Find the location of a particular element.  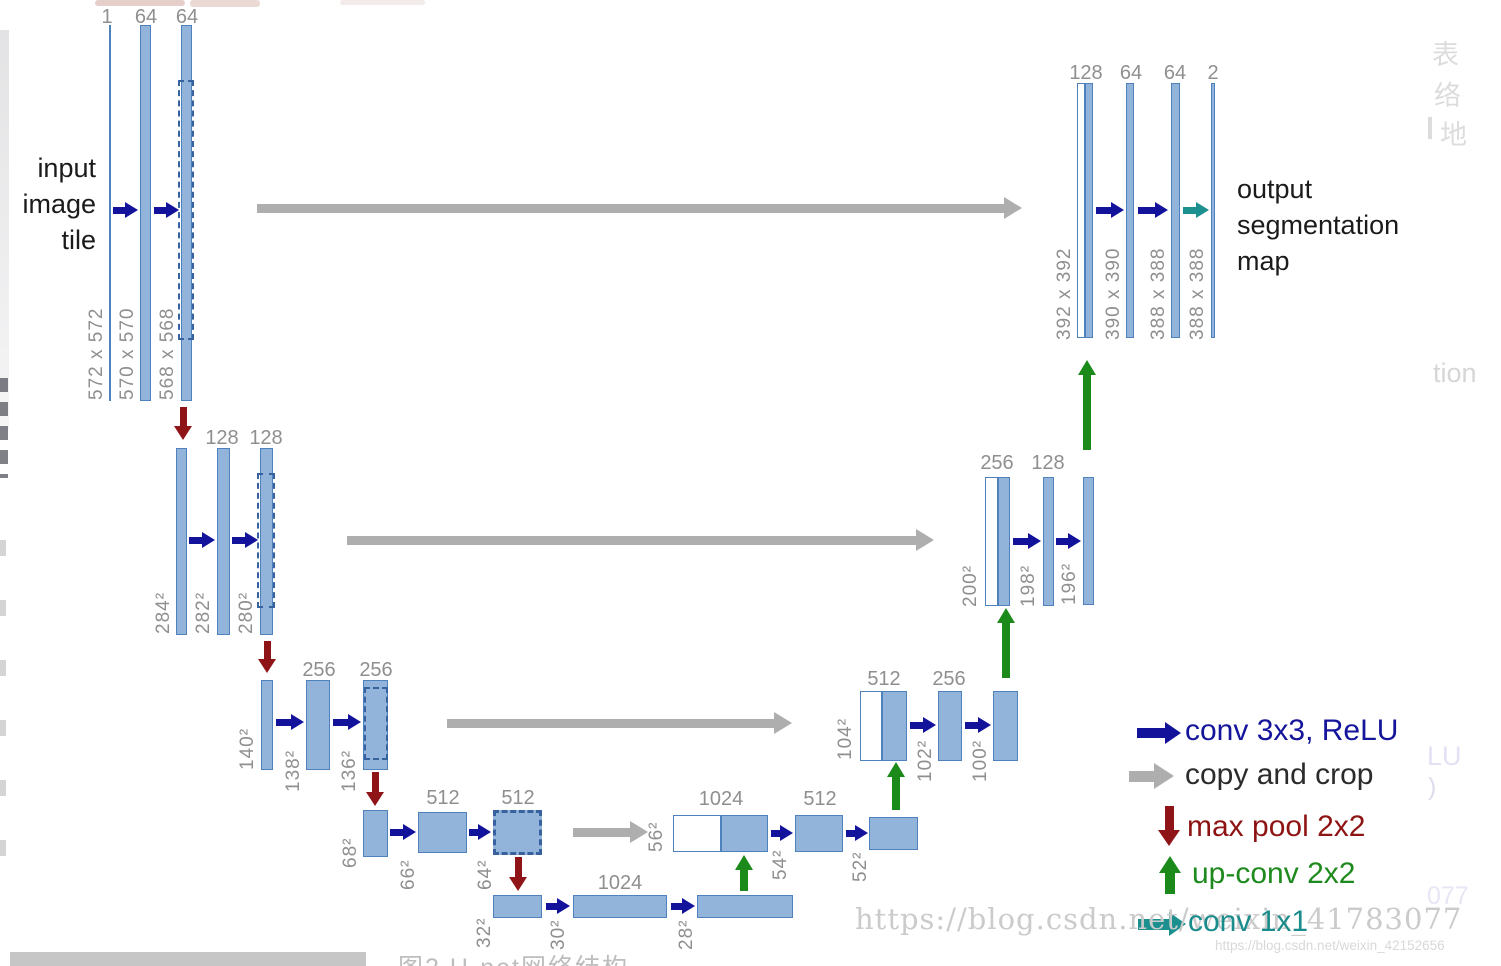

feature-size-label: 68² is located at coordinates (350, 852).